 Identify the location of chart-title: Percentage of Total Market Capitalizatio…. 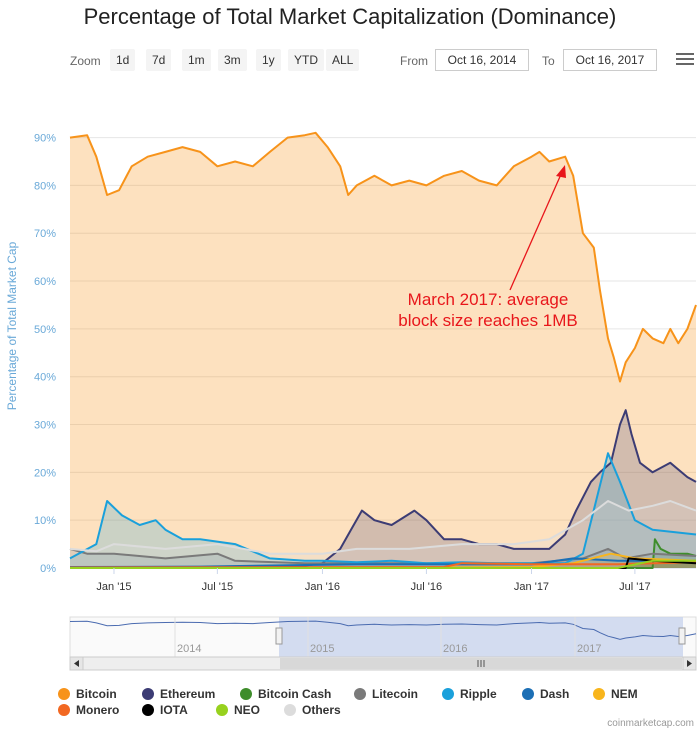
(350, 16).